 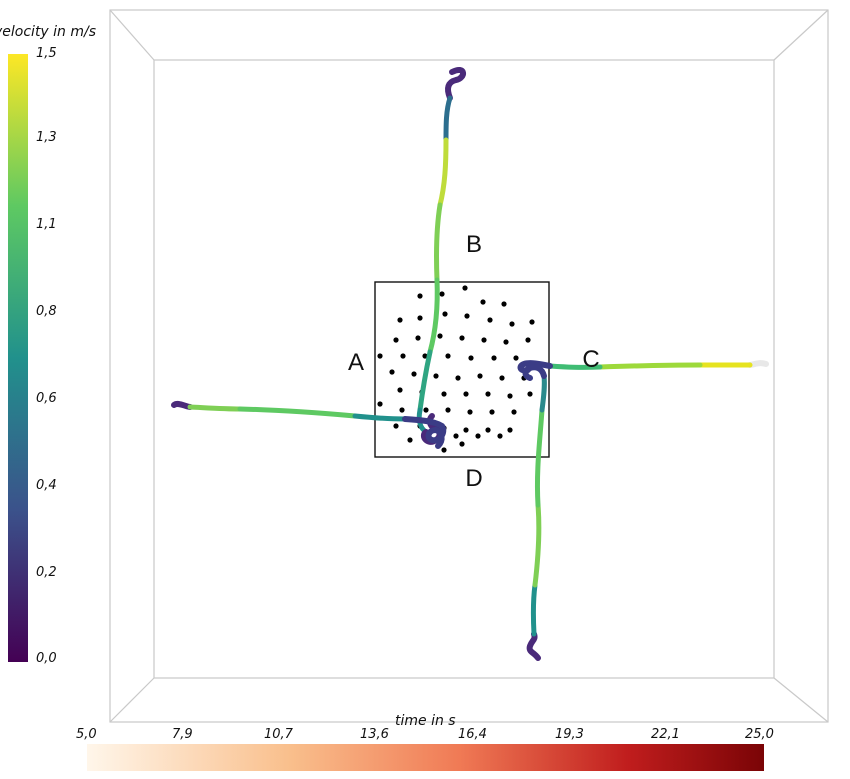 I want to click on time-colorbar, so click(x=425, y=757).